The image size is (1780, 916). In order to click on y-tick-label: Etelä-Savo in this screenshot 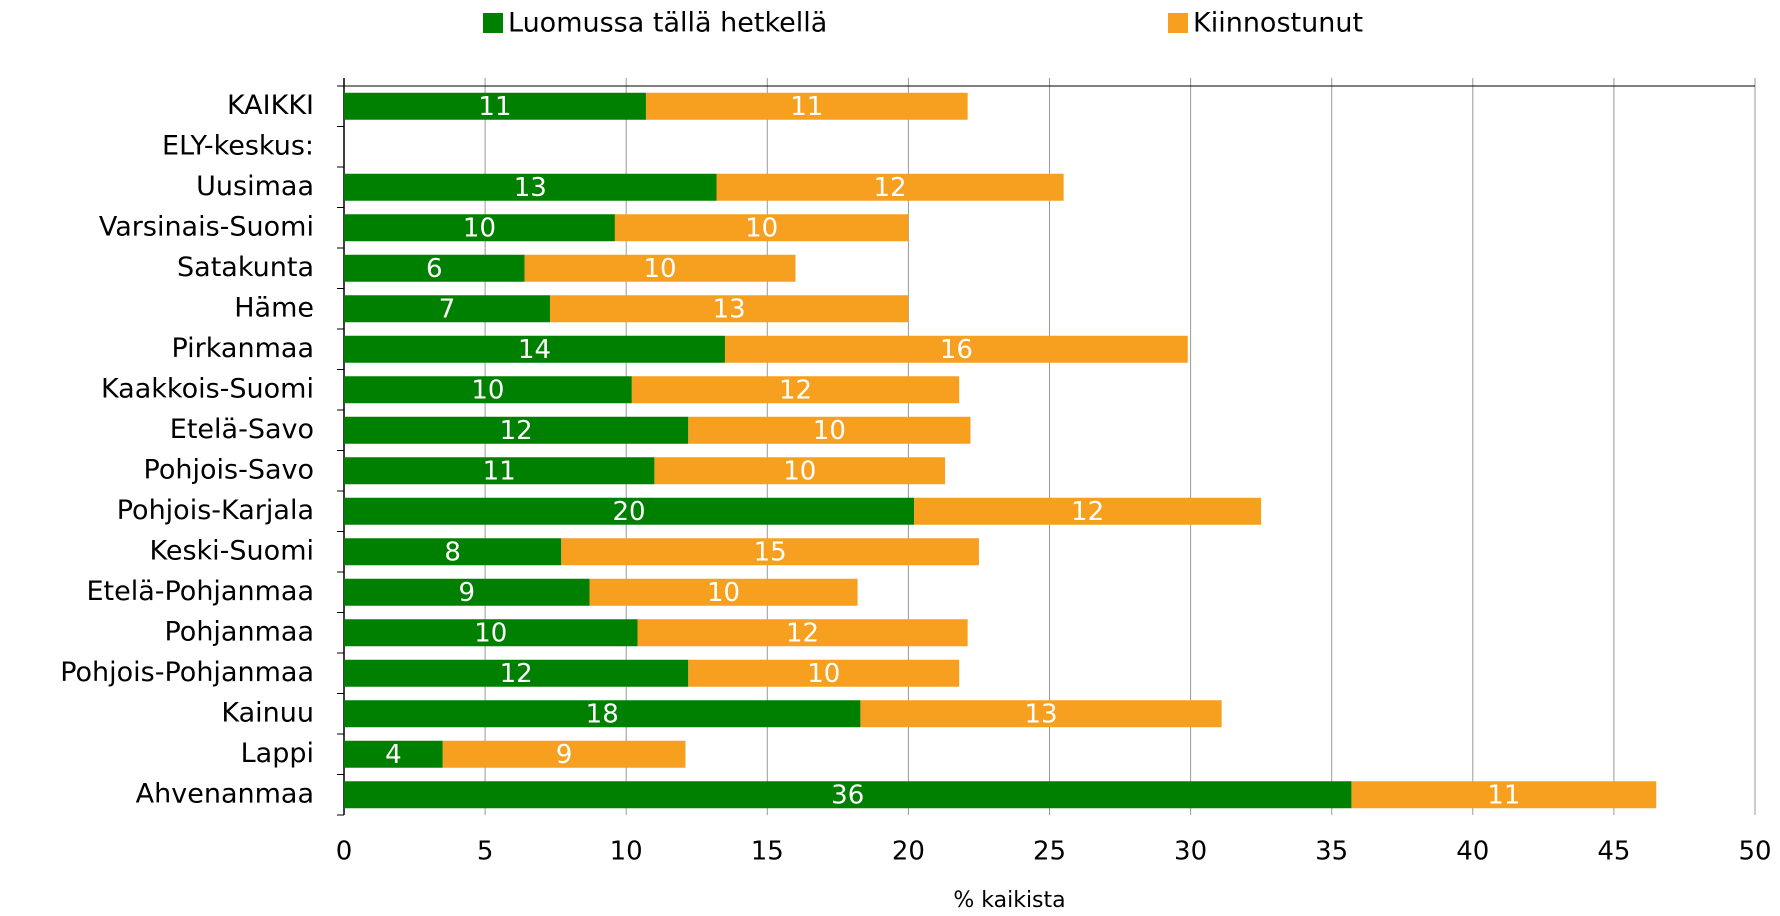, I will do `click(242, 429)`.